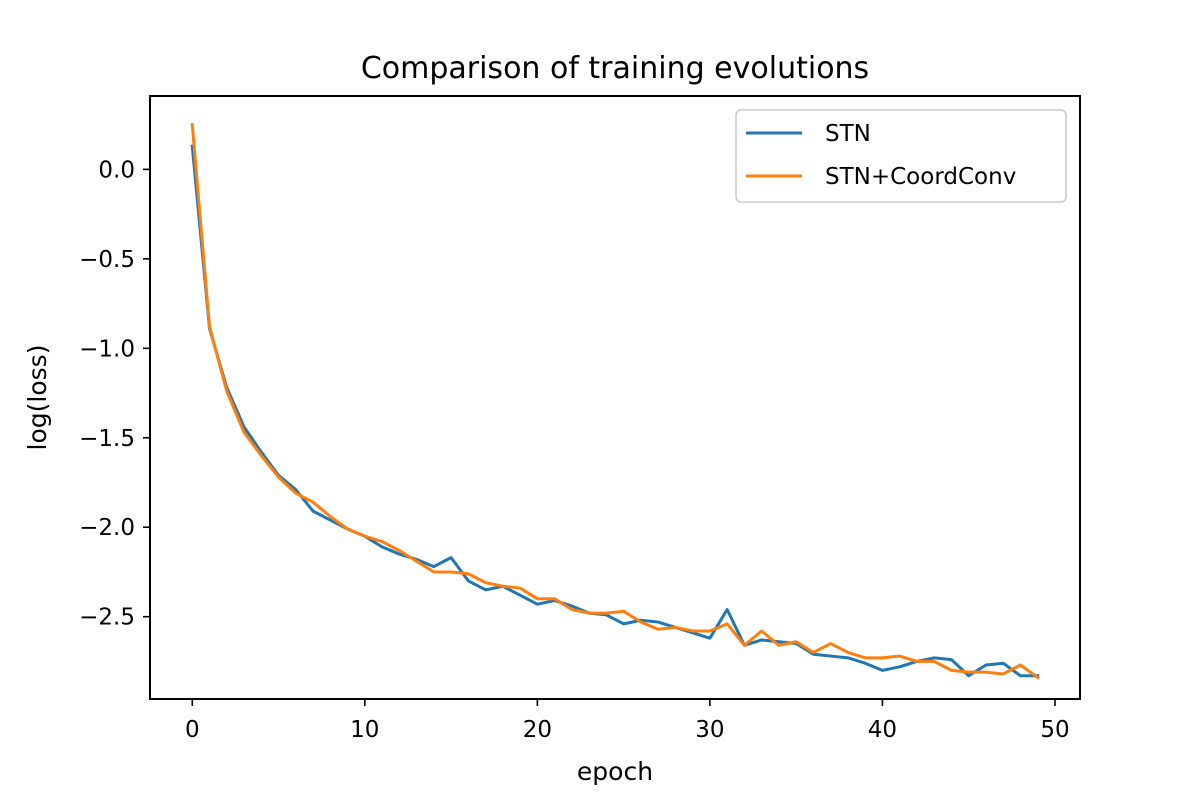 This screenshot has width=1200, height=800. I want to click on y-tick-label: −2.5, so click(107, 618).